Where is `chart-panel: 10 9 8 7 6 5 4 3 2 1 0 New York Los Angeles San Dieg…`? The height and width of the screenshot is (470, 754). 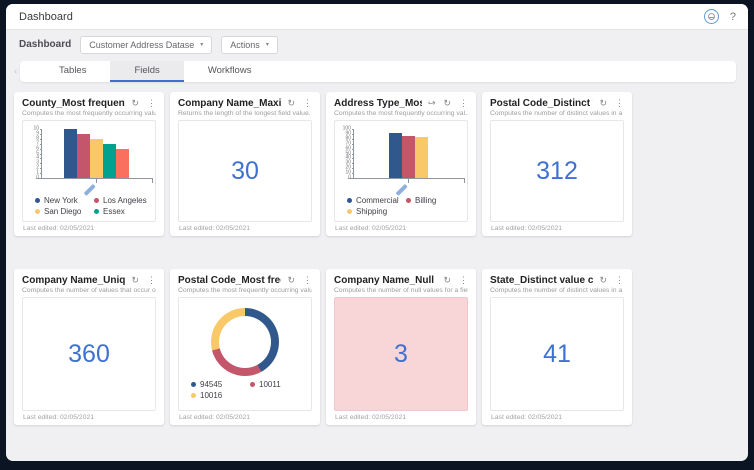
chart-panel: 10 9 8 7 6 5 4 3 2 1 0 New York Los Angeles San Dieg… is located at coordinates (89, 171).